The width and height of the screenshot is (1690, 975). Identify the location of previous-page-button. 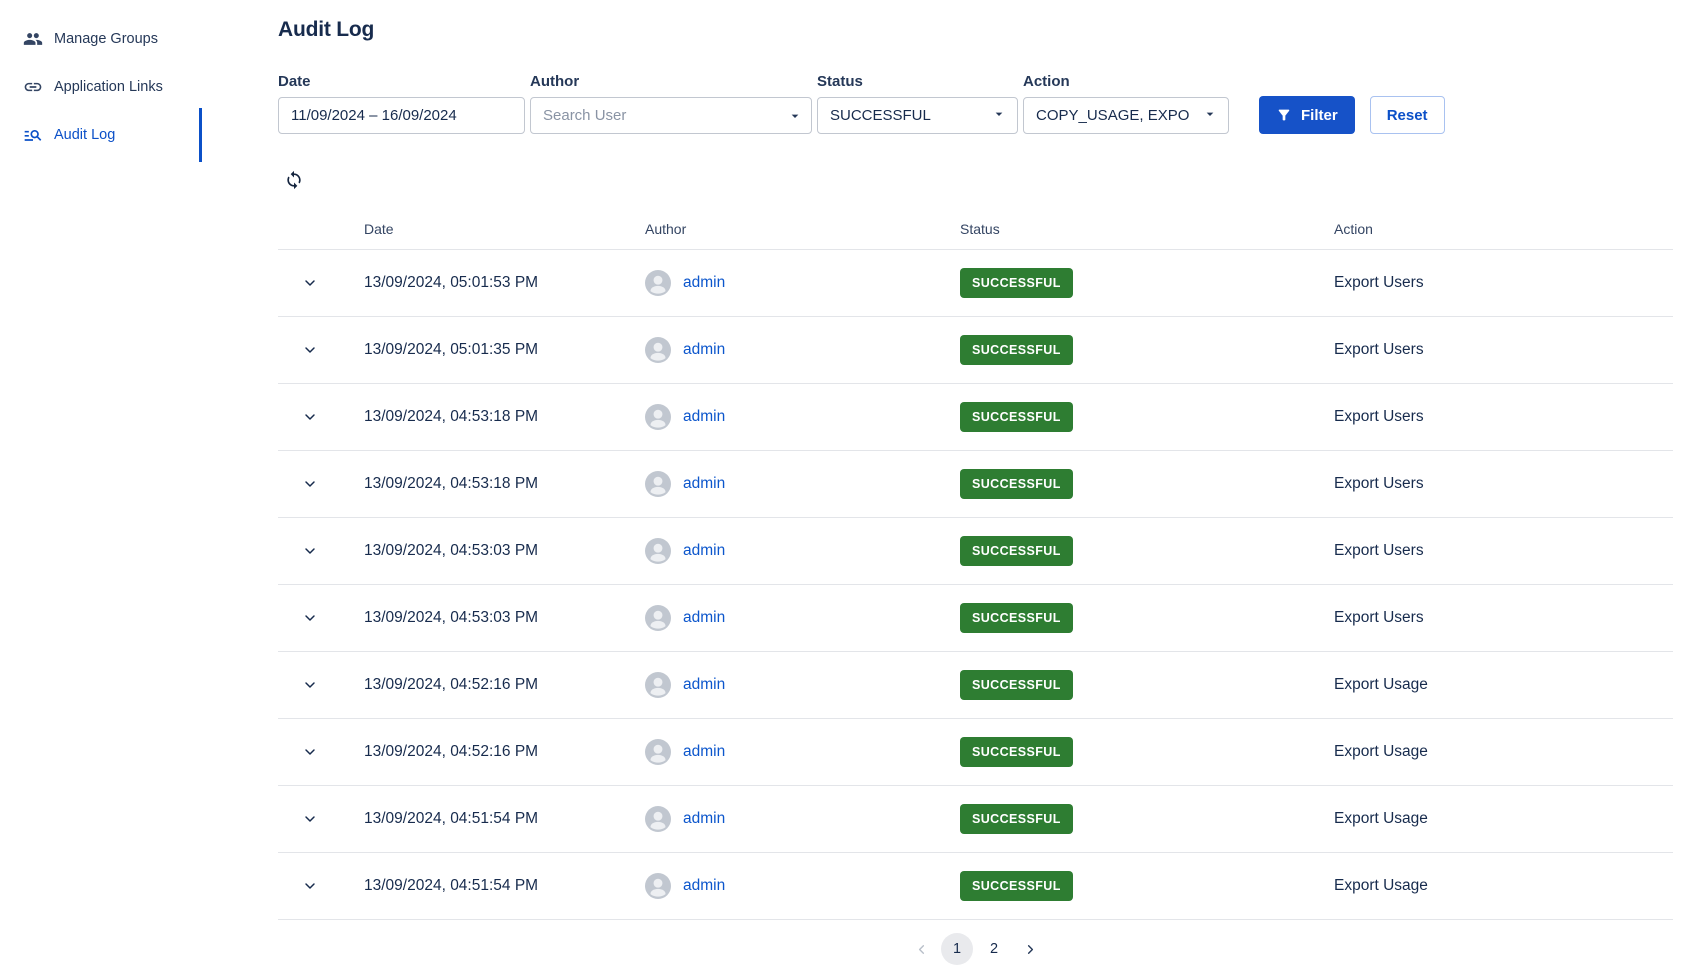
(921, 949).